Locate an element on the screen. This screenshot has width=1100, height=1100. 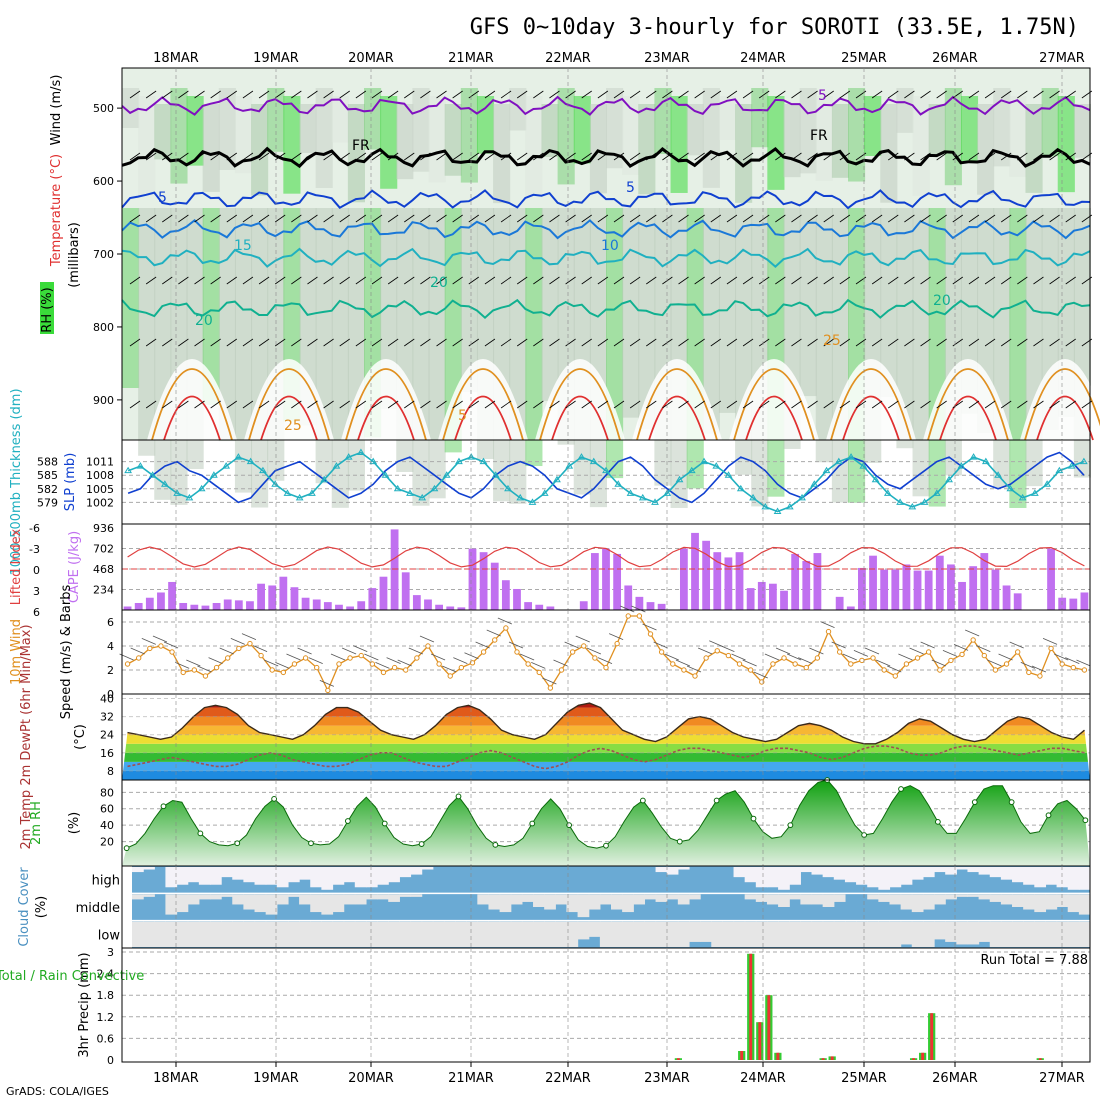
rh-ytick-label: 80 is located at coordinates (107, 792).